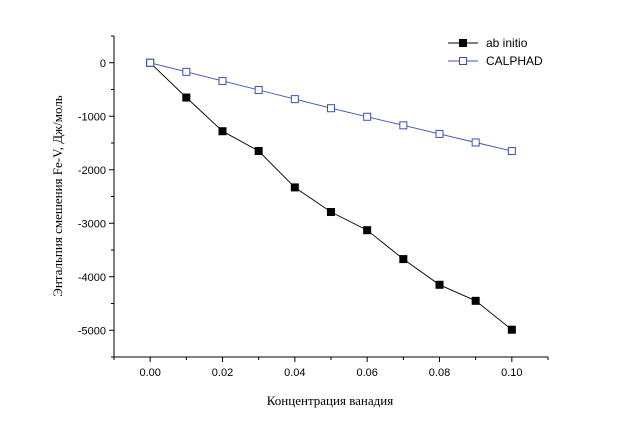 The image size is (637, 421). Describe the element at coordinates (92, 331) in the screenshot. I see `y-tick-label: -5000` at that location.